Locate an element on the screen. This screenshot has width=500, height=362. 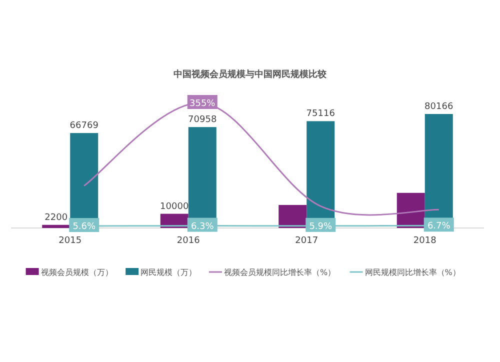
legend-label: 视频会员规模同比增长率（%） is located at coordinates (280, 272).